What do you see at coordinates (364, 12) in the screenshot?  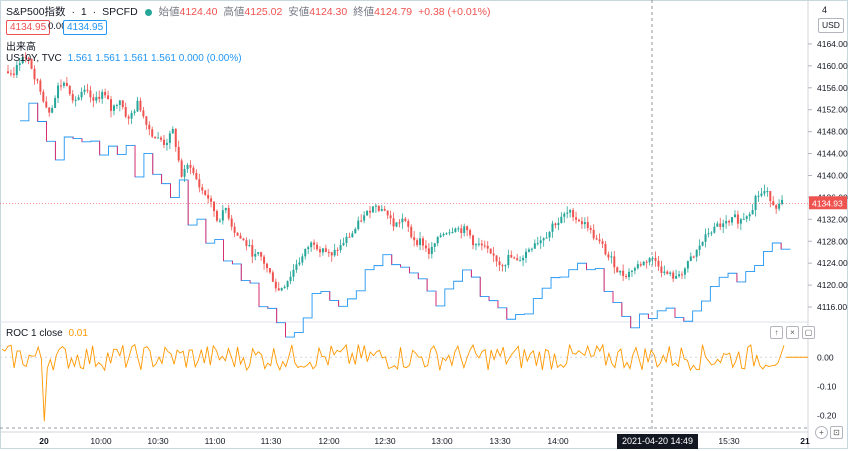 I see `close-label: 終値` at bounding box center [364, 12].